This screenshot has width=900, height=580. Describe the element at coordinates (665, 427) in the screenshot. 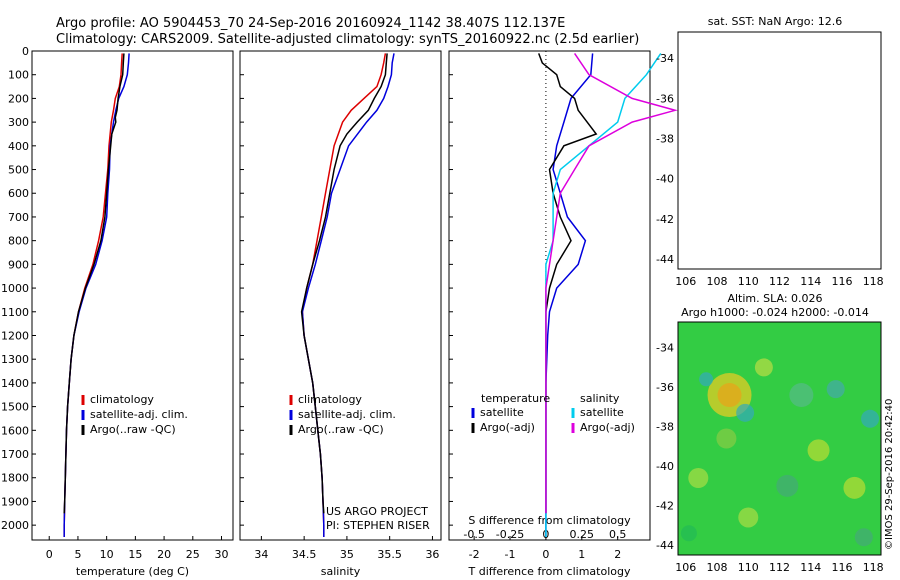

I see `sla-lat-tick-label: -38` at that location.